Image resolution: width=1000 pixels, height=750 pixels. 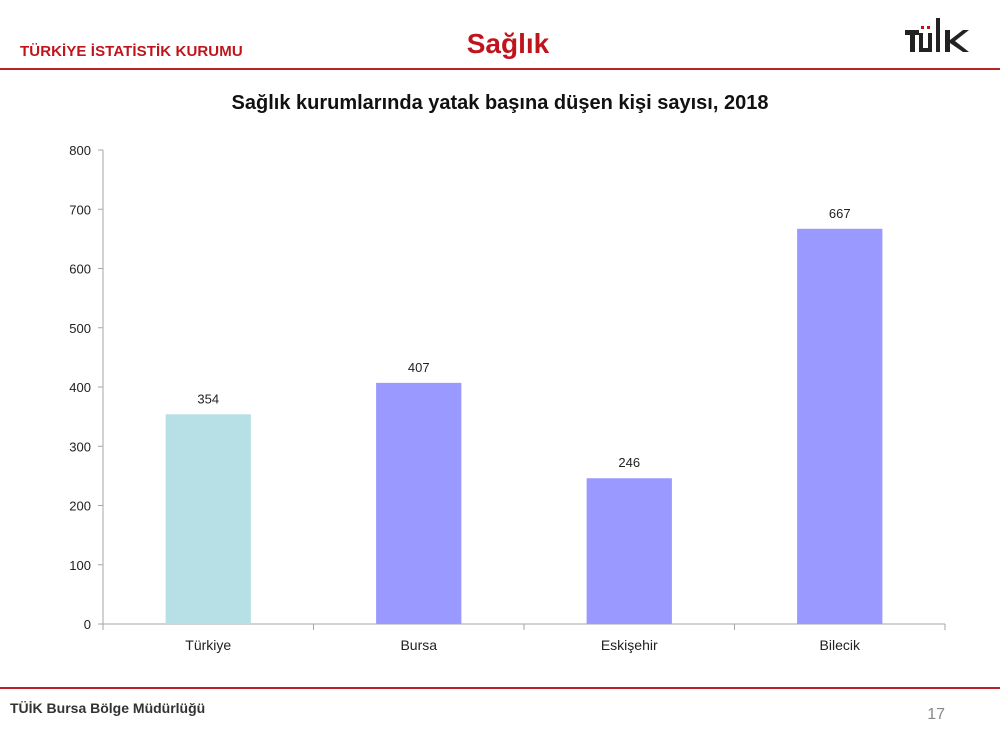 What do you see at coordinates (80, 150) in the screenshot?
I see `y-tick-label: 800` at bounding box center [80, 150].